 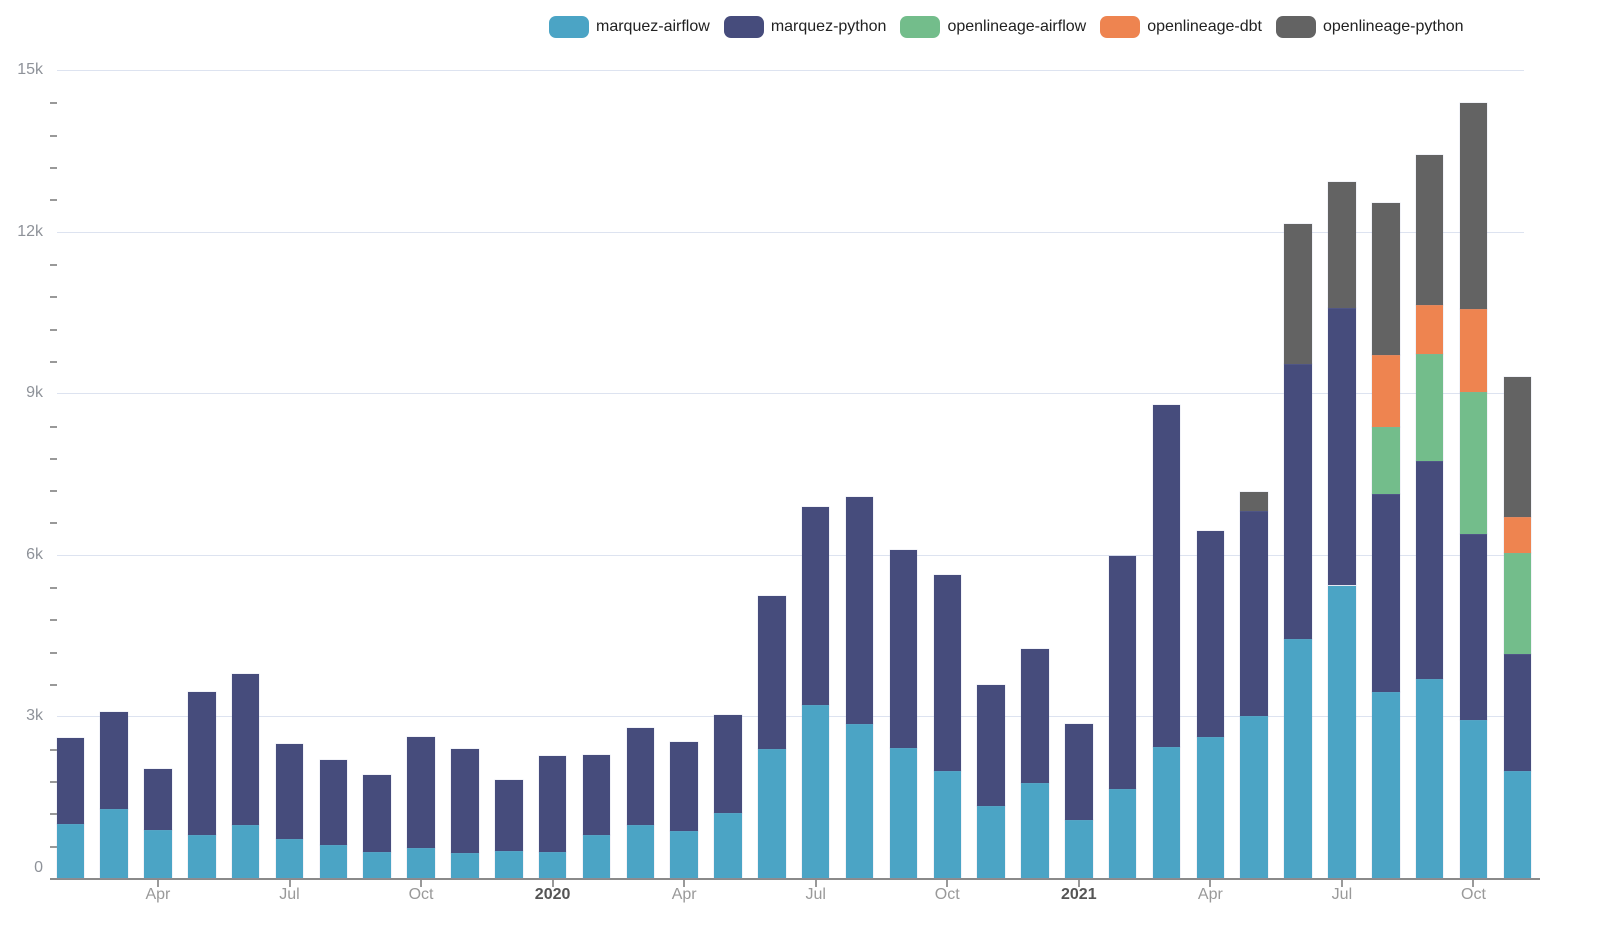 What do you see at coordinates (1181, 27) in the screenshot?
I see `legend-item-openlineage-dbt: openlineage-dbt` at bounding box center [1181, 27].